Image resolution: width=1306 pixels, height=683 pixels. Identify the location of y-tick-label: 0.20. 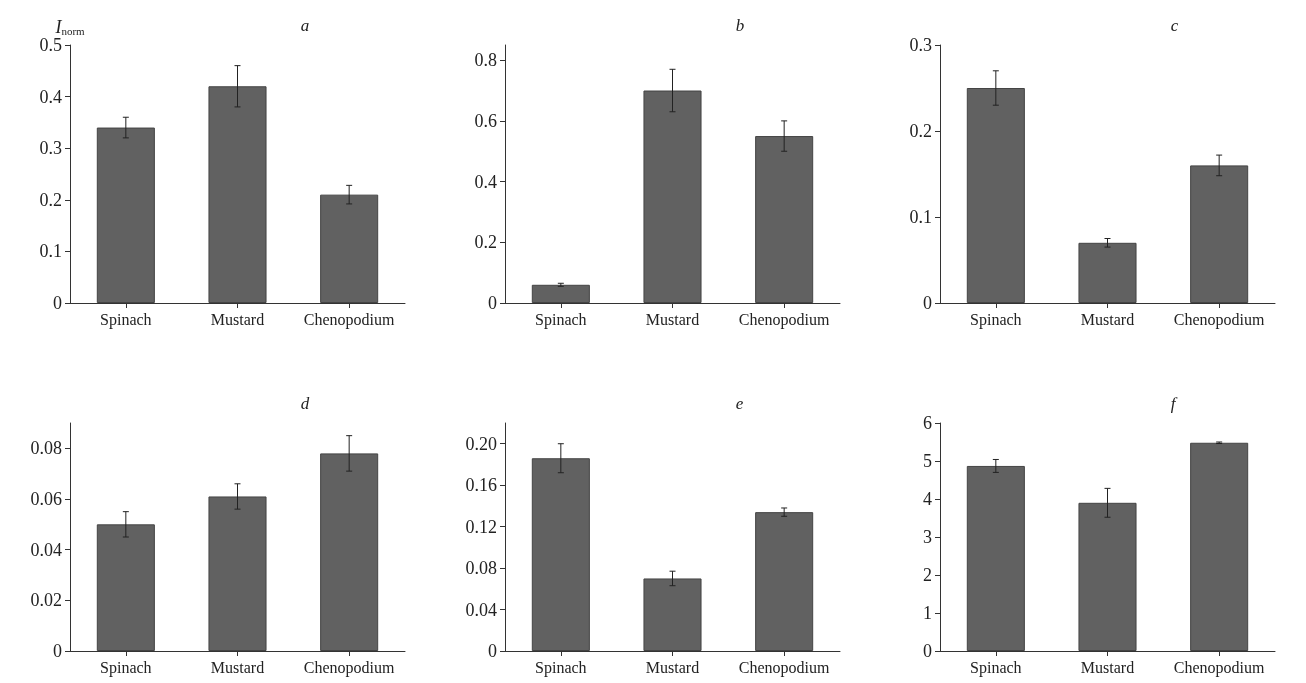
(481, 443).